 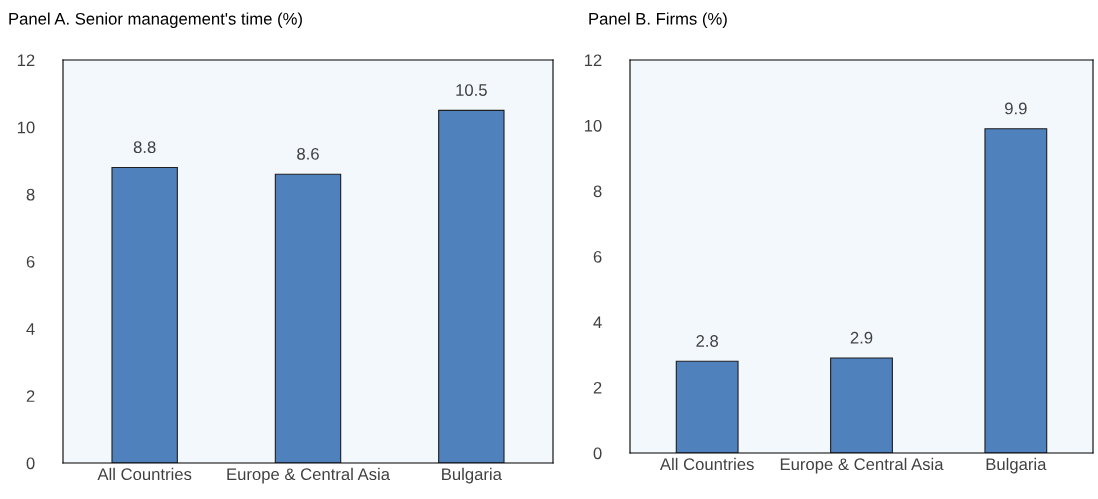 What do you see at coordinates (1016, 108) in the screenshot?
I see `data-label: 9.9` at bounding box center [1016, 108].